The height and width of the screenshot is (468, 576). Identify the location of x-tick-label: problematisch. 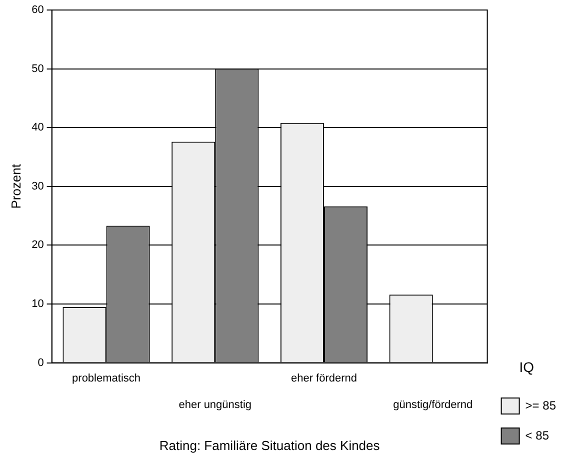
(106, 378).